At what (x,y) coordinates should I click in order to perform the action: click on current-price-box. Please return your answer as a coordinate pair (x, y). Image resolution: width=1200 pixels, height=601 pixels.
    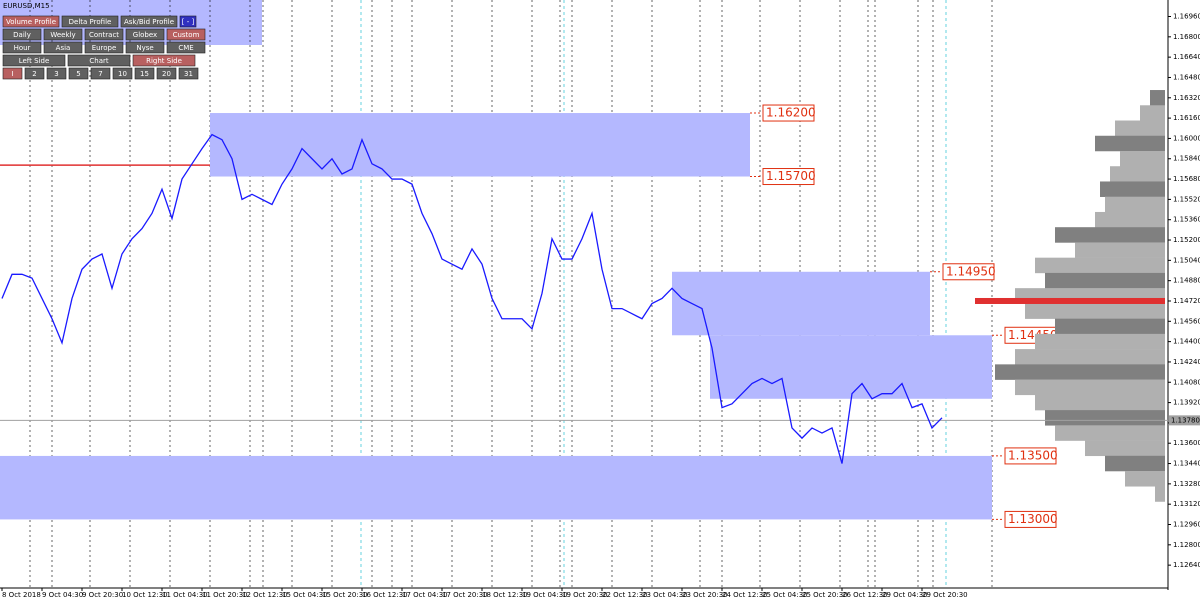
    Looking at the image, I should click on (1184, 420).